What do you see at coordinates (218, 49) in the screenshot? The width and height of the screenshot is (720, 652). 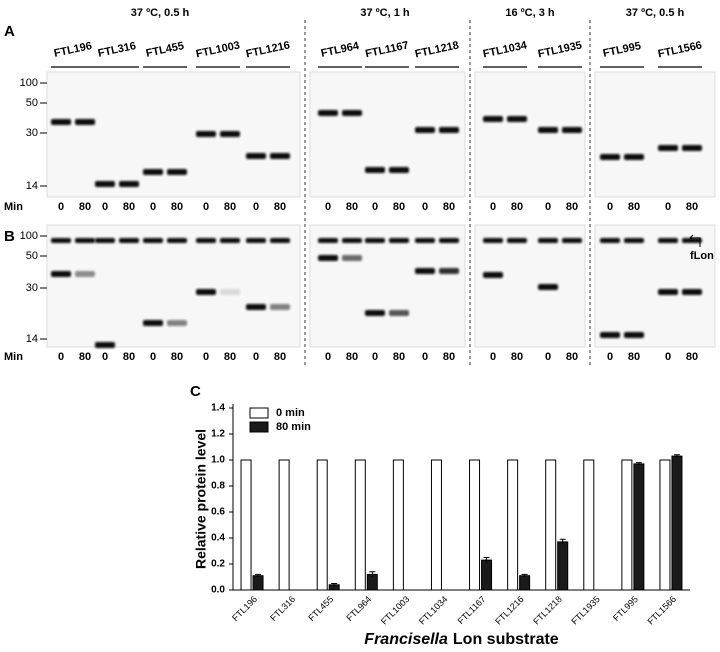 I see `substrate-label: FTL1003` at bounding box center [218, 49].